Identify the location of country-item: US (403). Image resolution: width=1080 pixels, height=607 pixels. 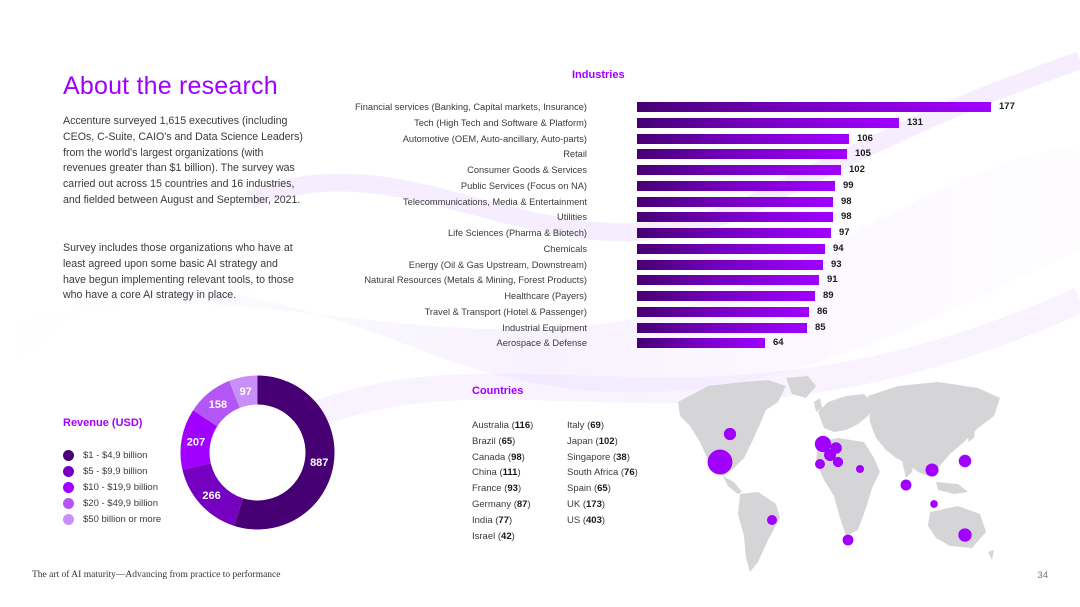
(586, 520).